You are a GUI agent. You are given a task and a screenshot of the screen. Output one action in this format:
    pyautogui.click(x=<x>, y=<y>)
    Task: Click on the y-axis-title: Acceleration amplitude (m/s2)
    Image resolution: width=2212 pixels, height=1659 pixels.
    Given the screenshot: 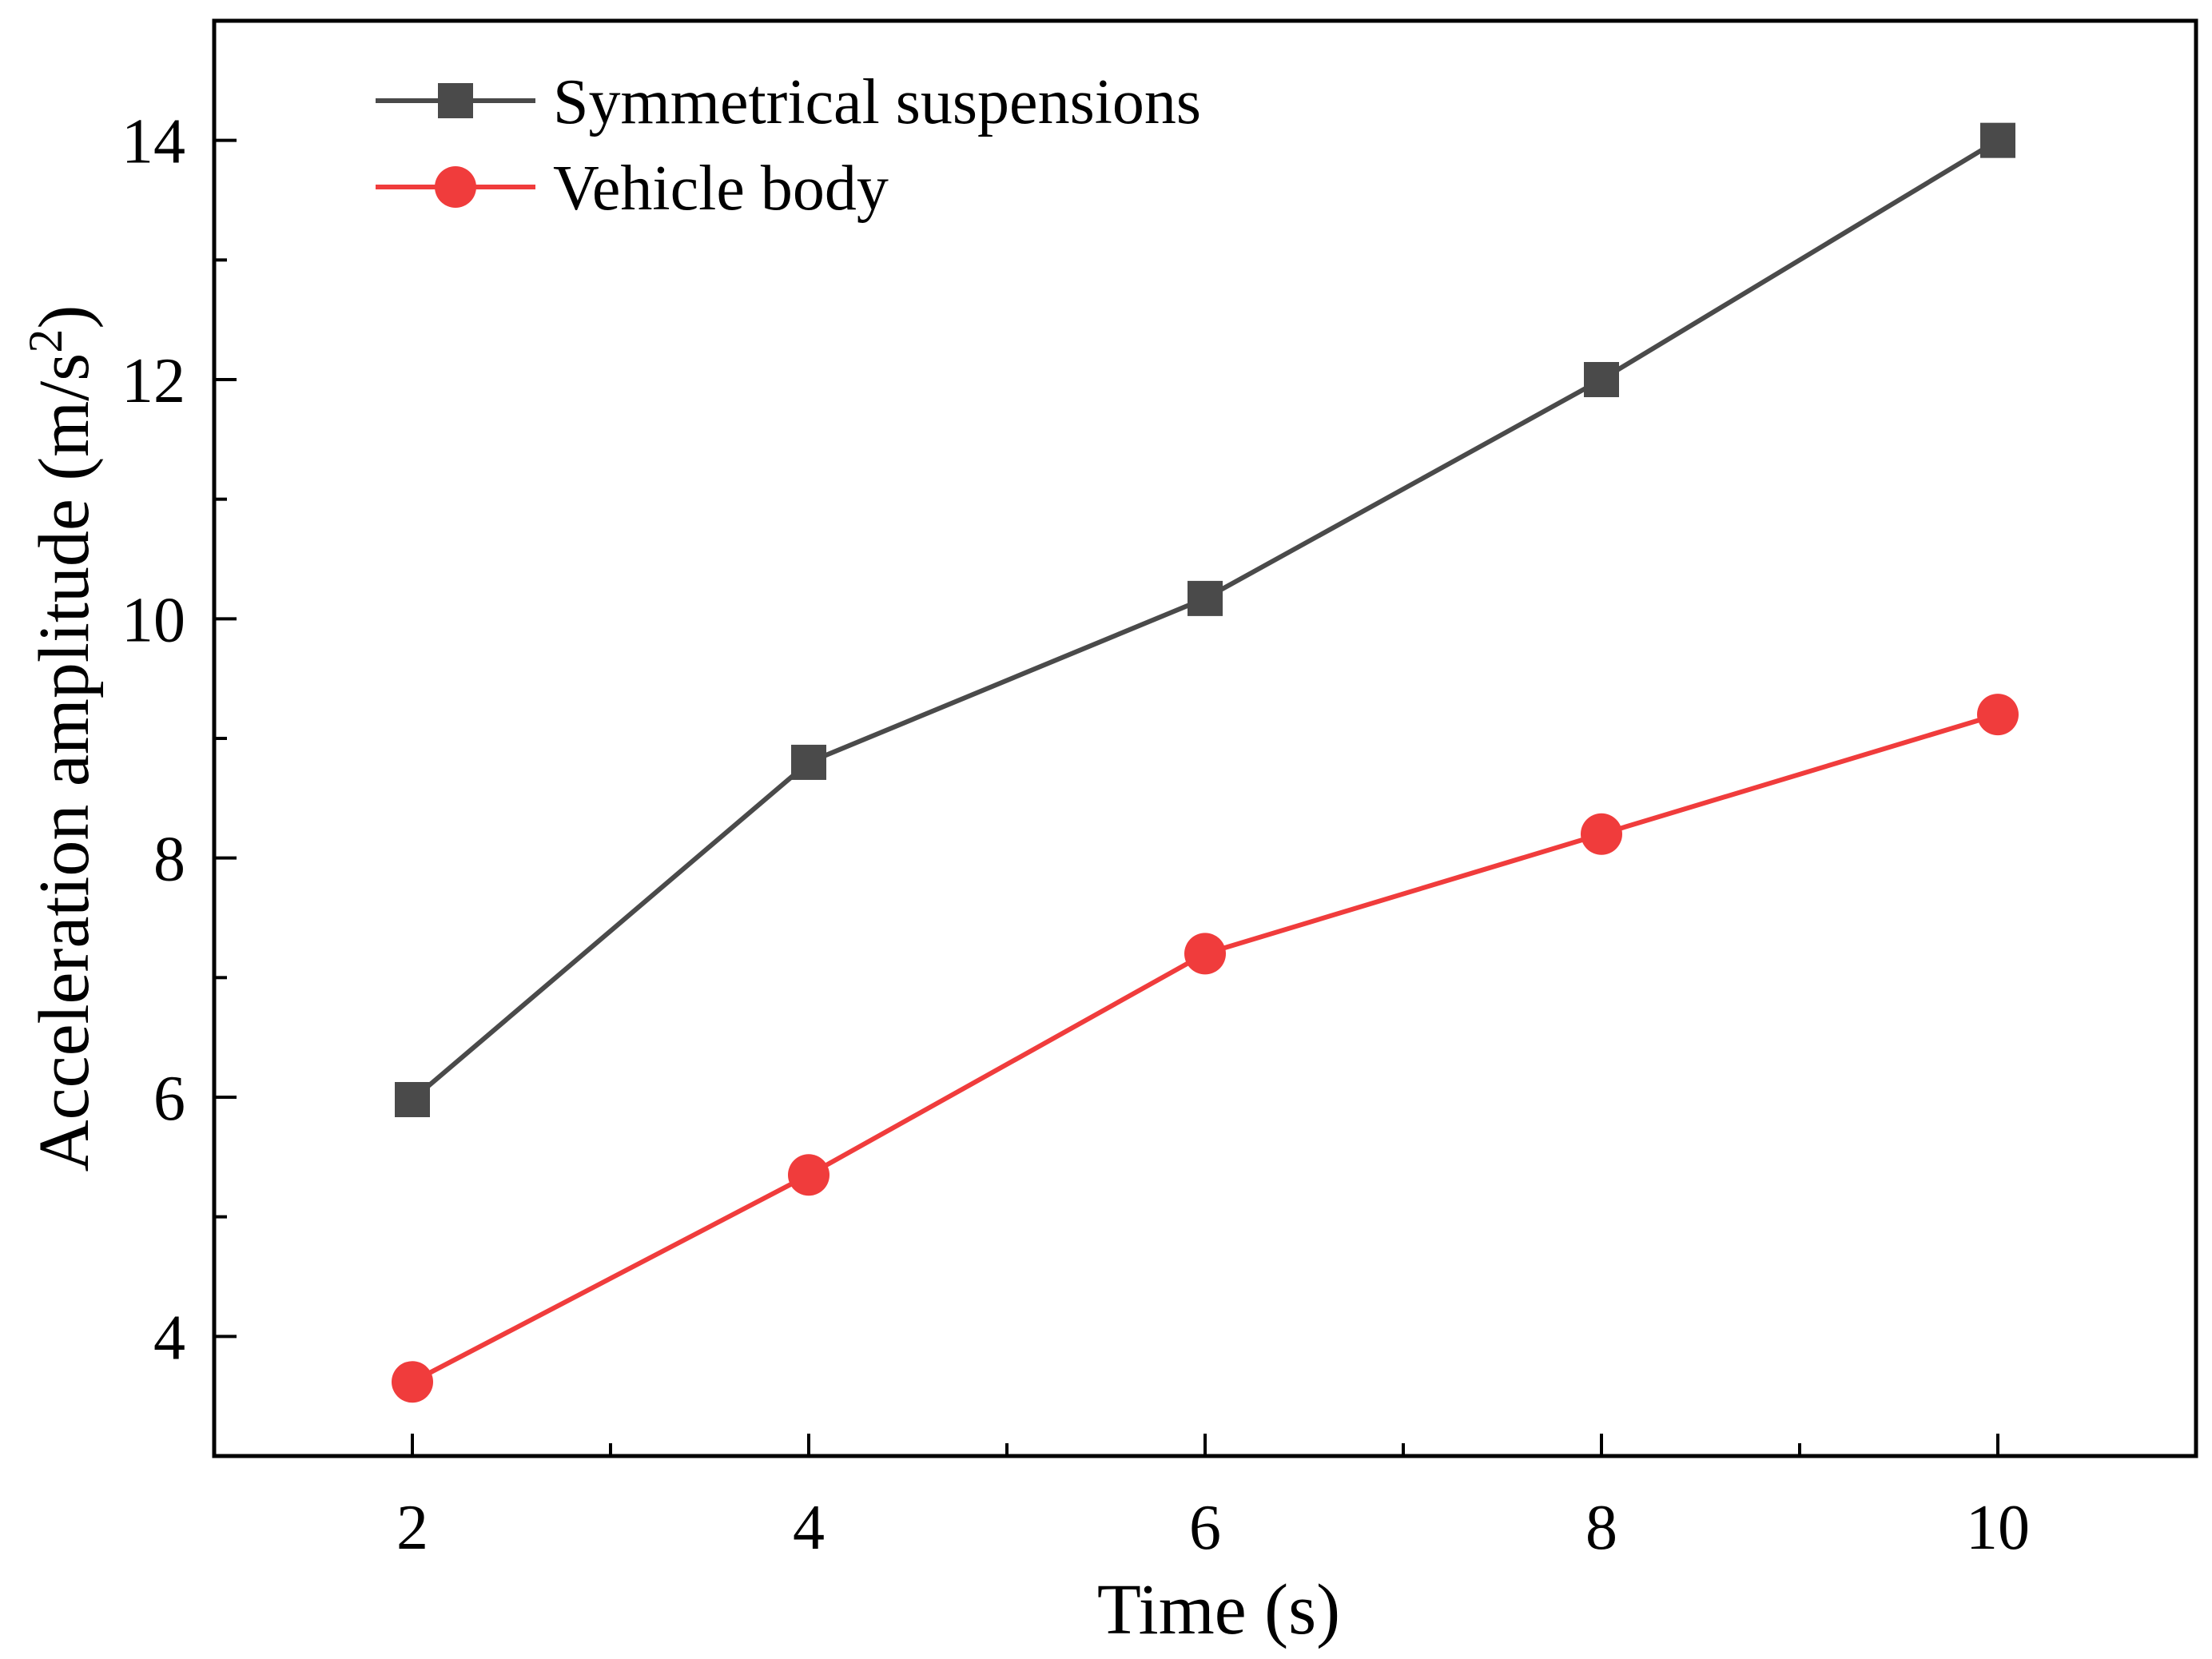 What is the action you would take?
    pyautogui.click(x=62, y=738)
    